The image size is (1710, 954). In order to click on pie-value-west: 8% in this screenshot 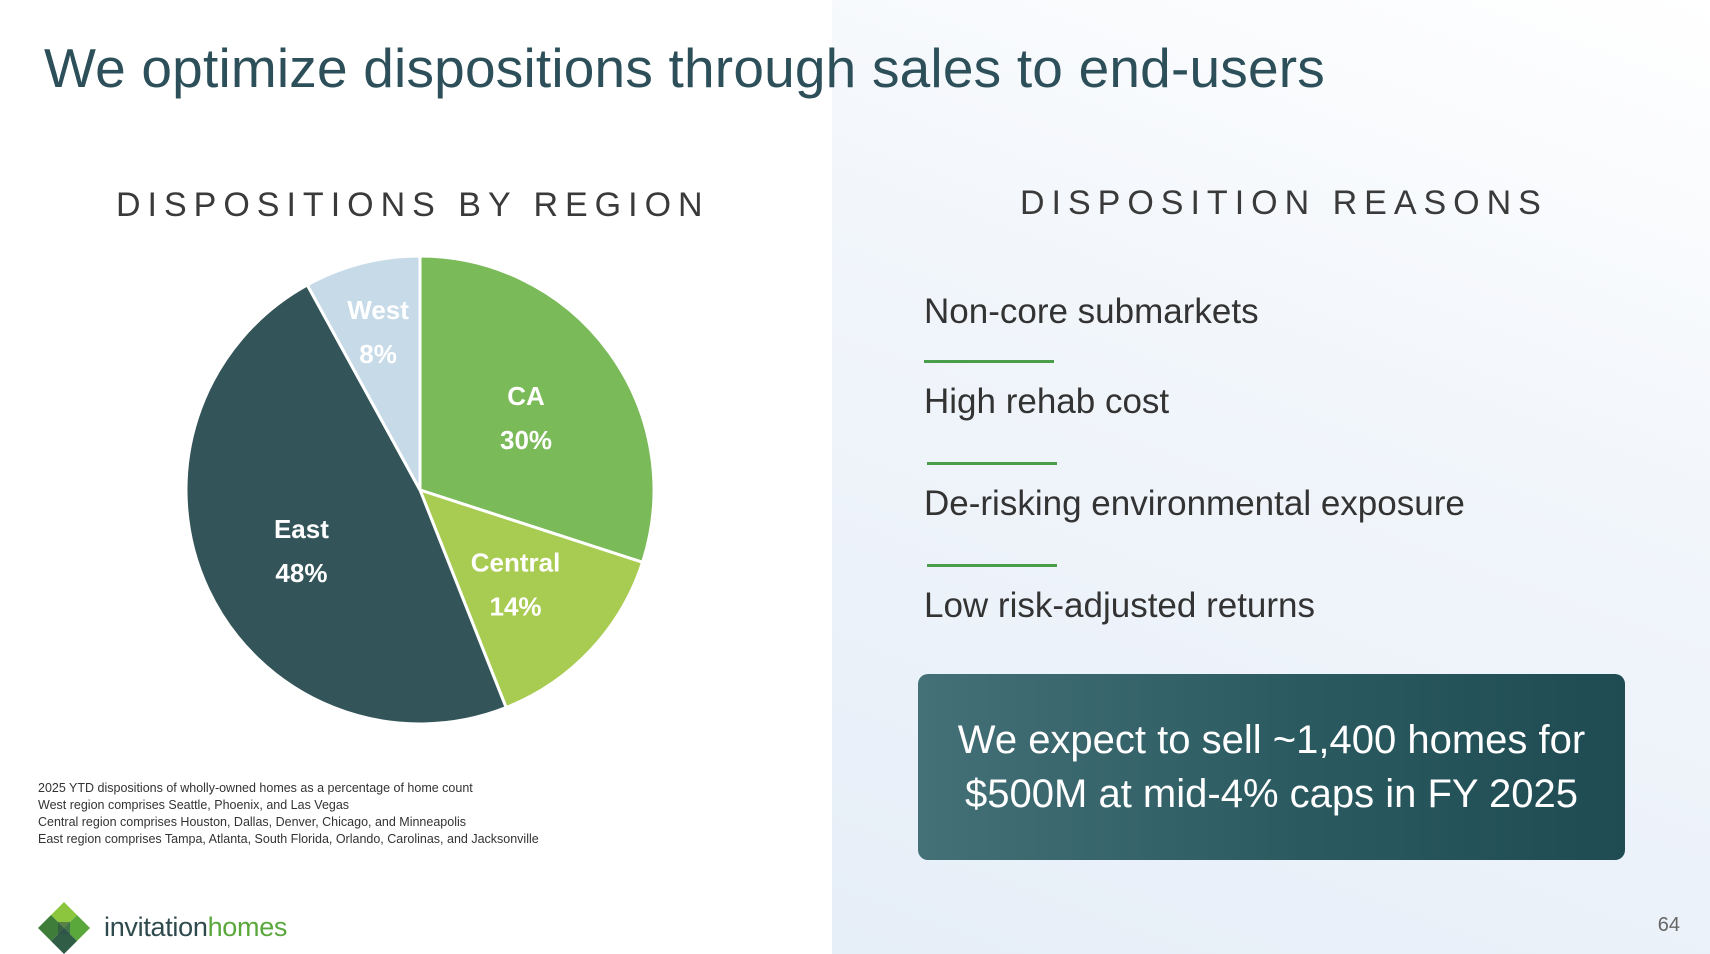, I will do `click(378, 354)`.